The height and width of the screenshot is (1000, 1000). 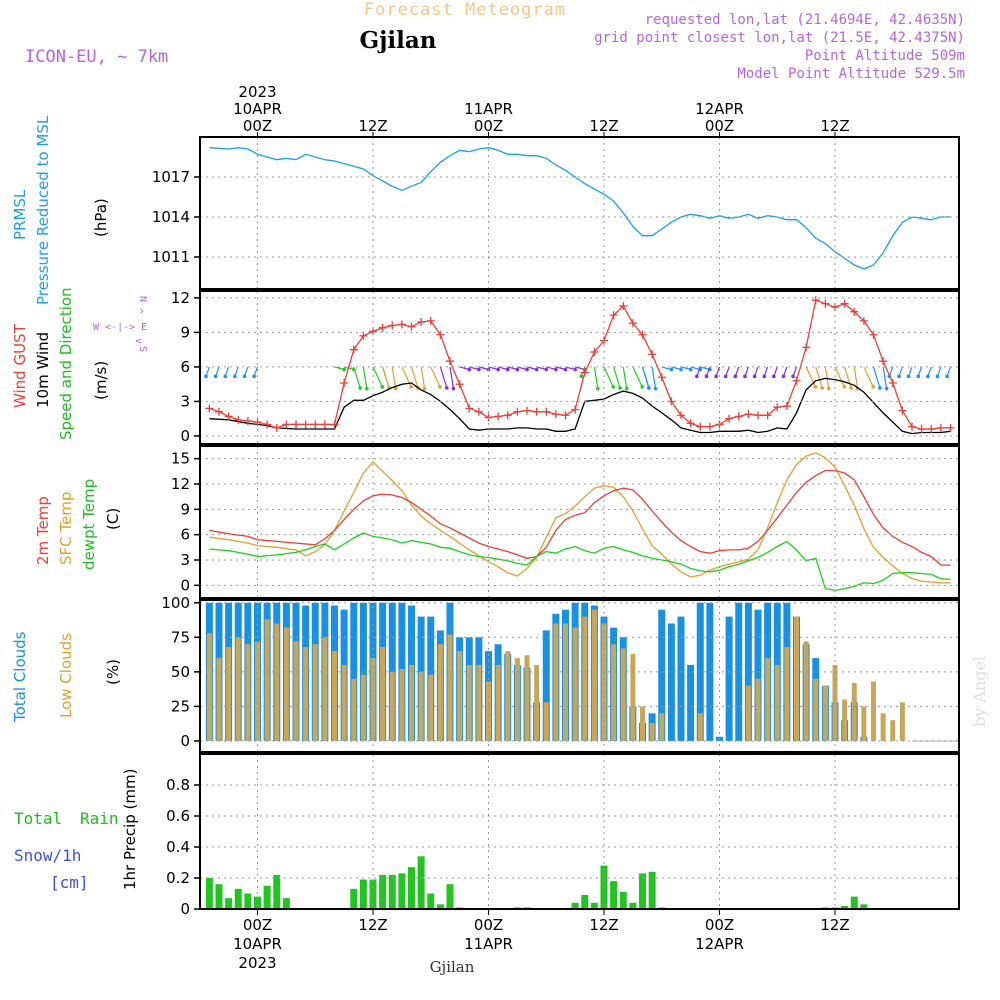 What do you see at coordinates (120, 324) in the screenshot?
I see `compass-rose: N ^ W <-|-> E v S` at bounding box center [120, 324].